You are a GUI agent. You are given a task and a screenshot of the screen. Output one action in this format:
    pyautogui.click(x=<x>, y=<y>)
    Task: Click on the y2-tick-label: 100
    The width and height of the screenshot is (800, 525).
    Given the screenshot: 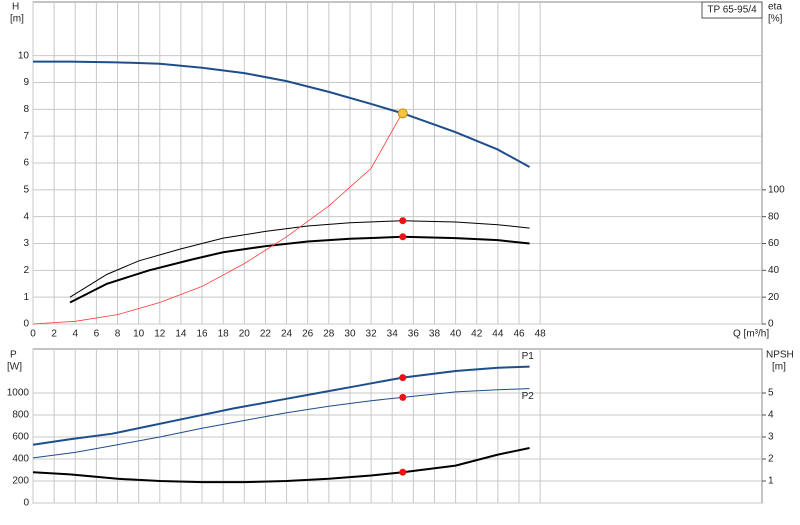 What is the action you would take?
    pyautogui.click(x=776, y=189)
    